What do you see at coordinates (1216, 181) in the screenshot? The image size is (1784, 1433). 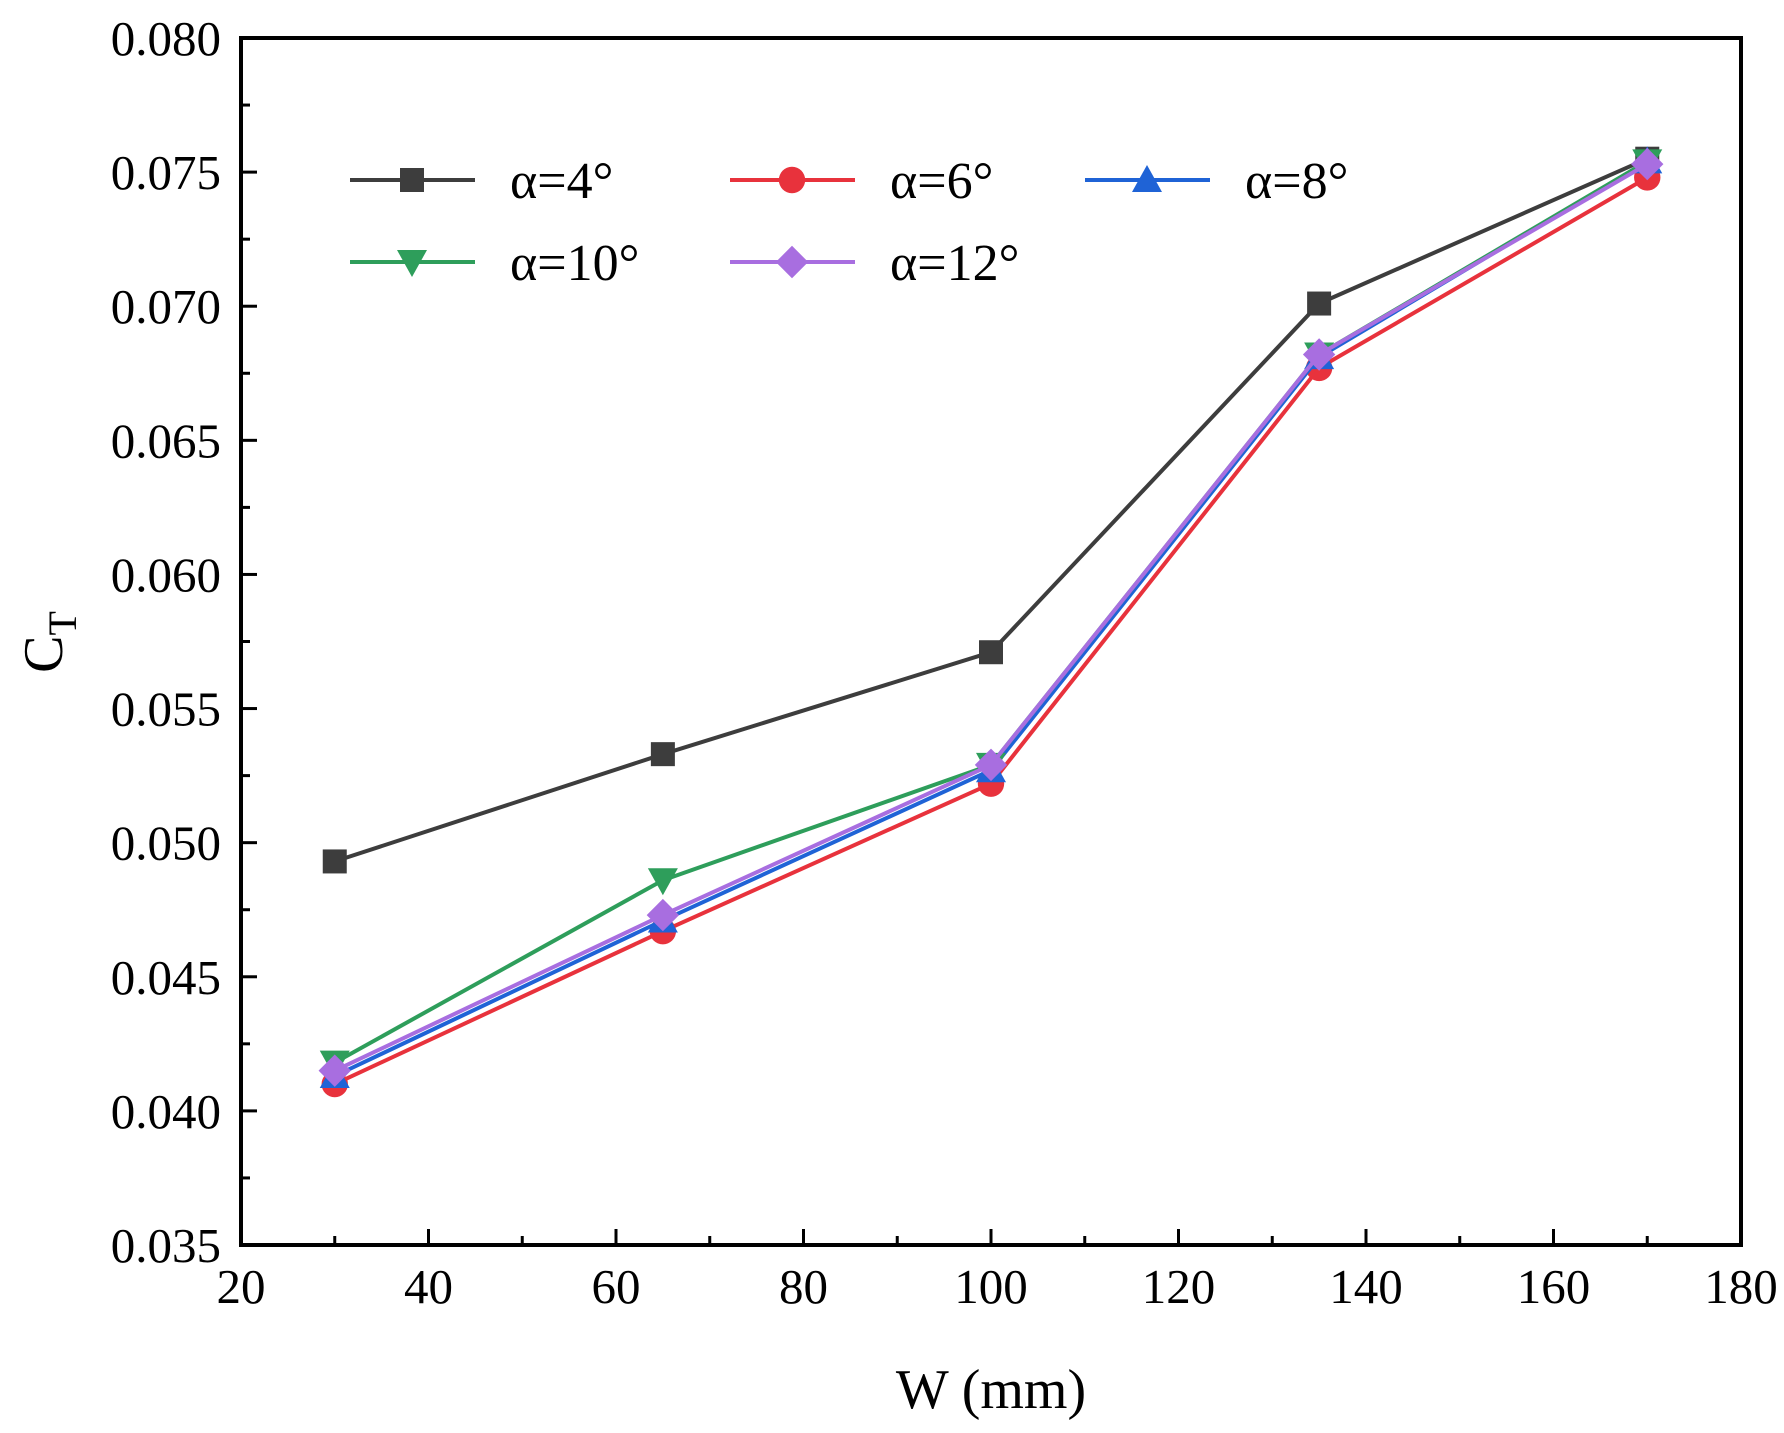 I see `legend-item: α=8°` at bounding box center [1216, 181].